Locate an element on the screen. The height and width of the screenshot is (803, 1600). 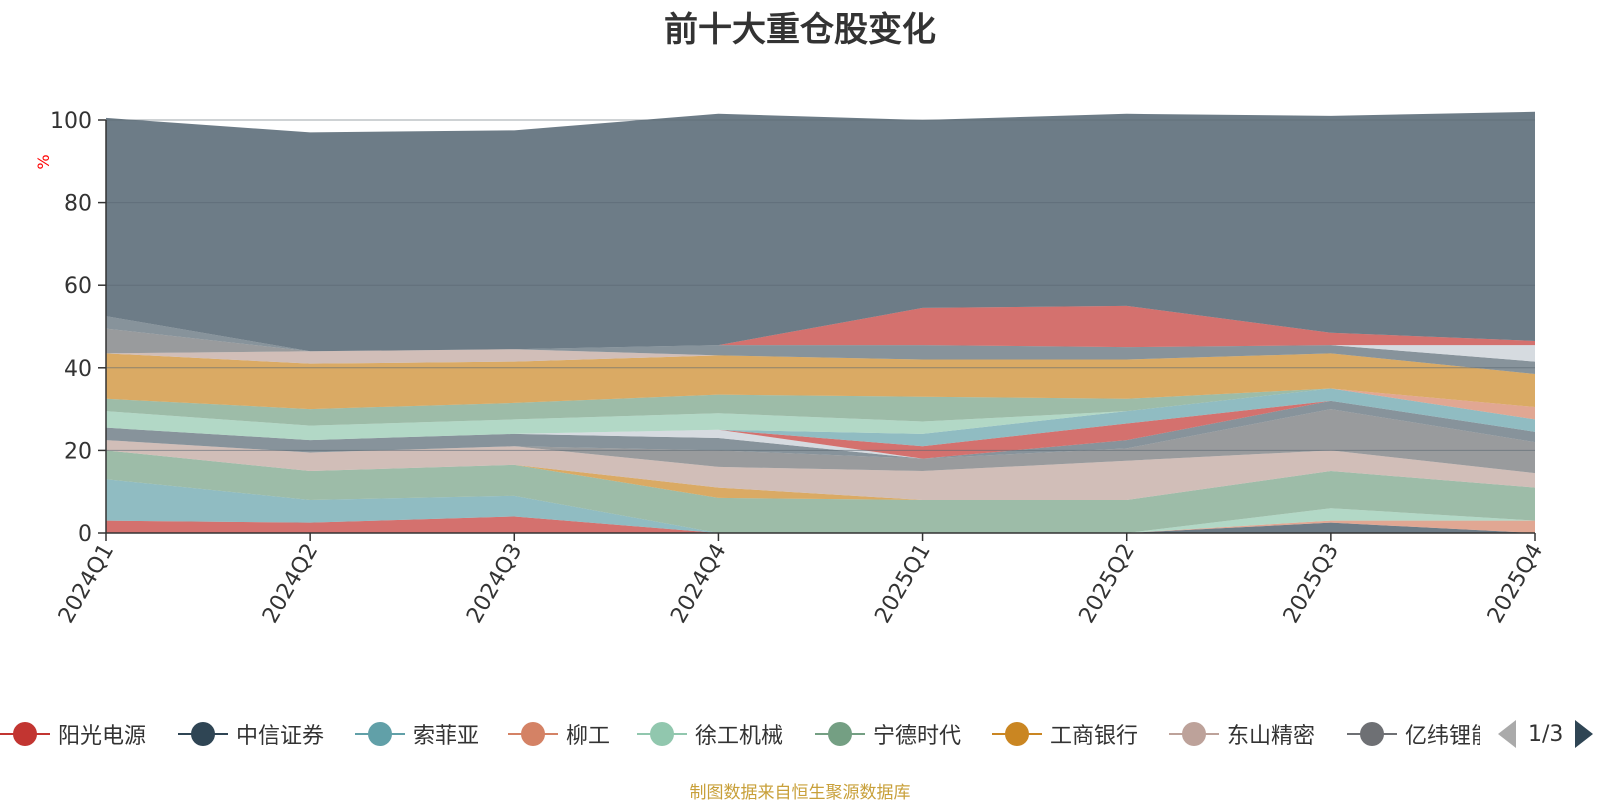
legend: 阳光电源 中信证券 索菲亚 柳工 徐工机械 宁德时代 工商银行 东山精密 亿纬锂能 is located at coordinates (740, 734).